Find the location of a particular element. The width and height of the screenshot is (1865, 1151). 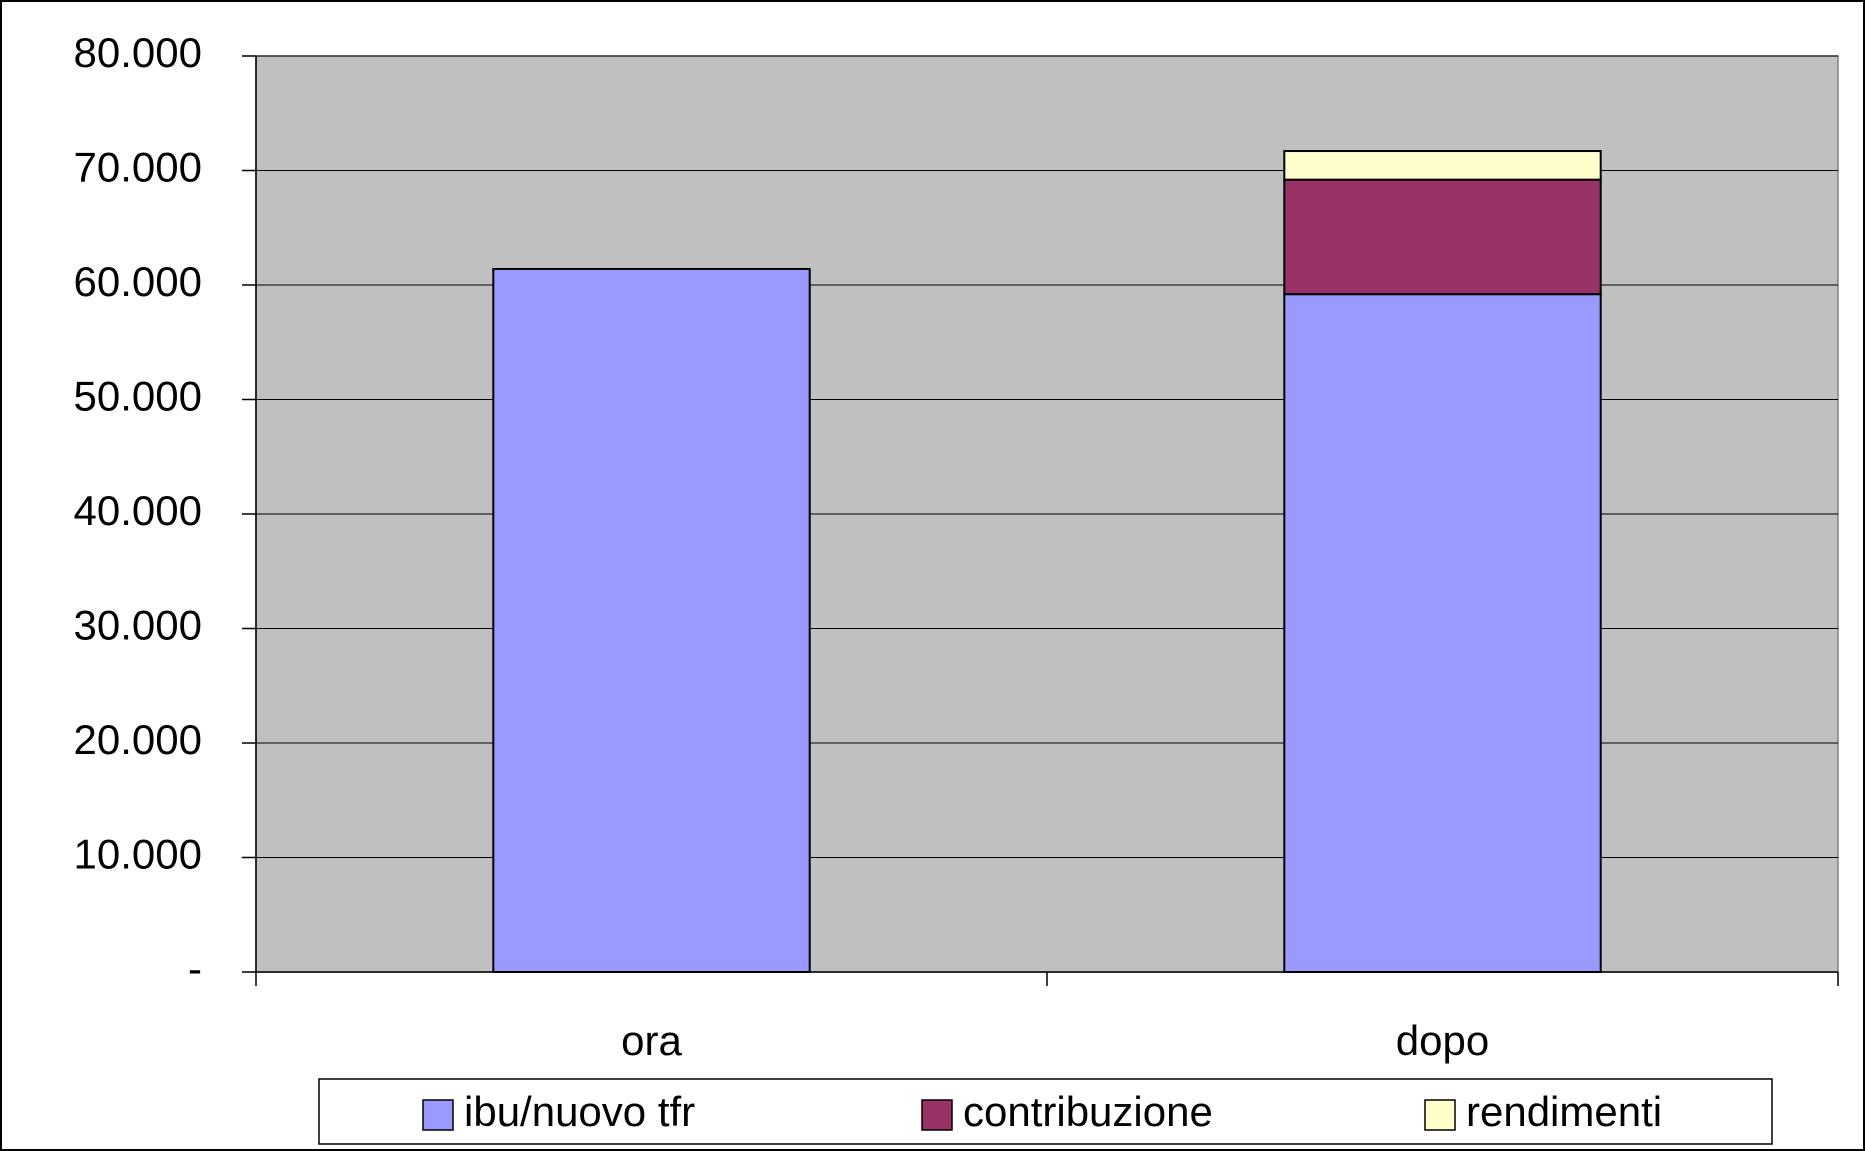

x-tick-label: ora is located at coordinates (651, 1040).